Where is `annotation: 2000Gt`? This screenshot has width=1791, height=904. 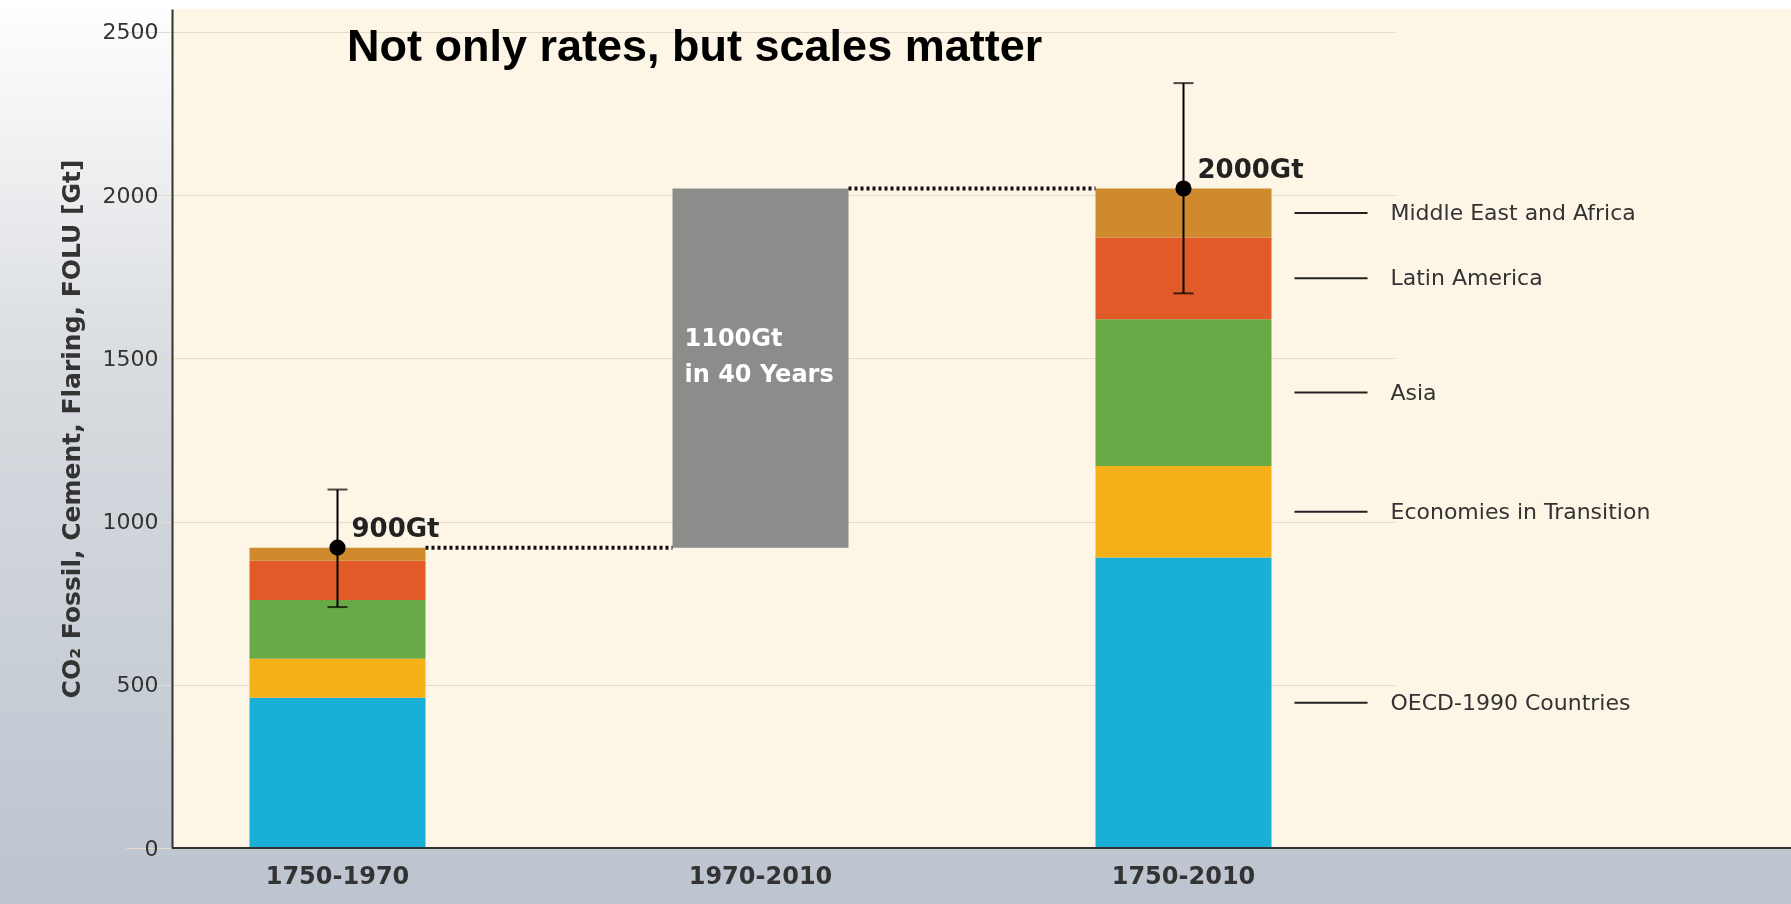
annotation: 2000Gt is located at coordinates (1250, 168).